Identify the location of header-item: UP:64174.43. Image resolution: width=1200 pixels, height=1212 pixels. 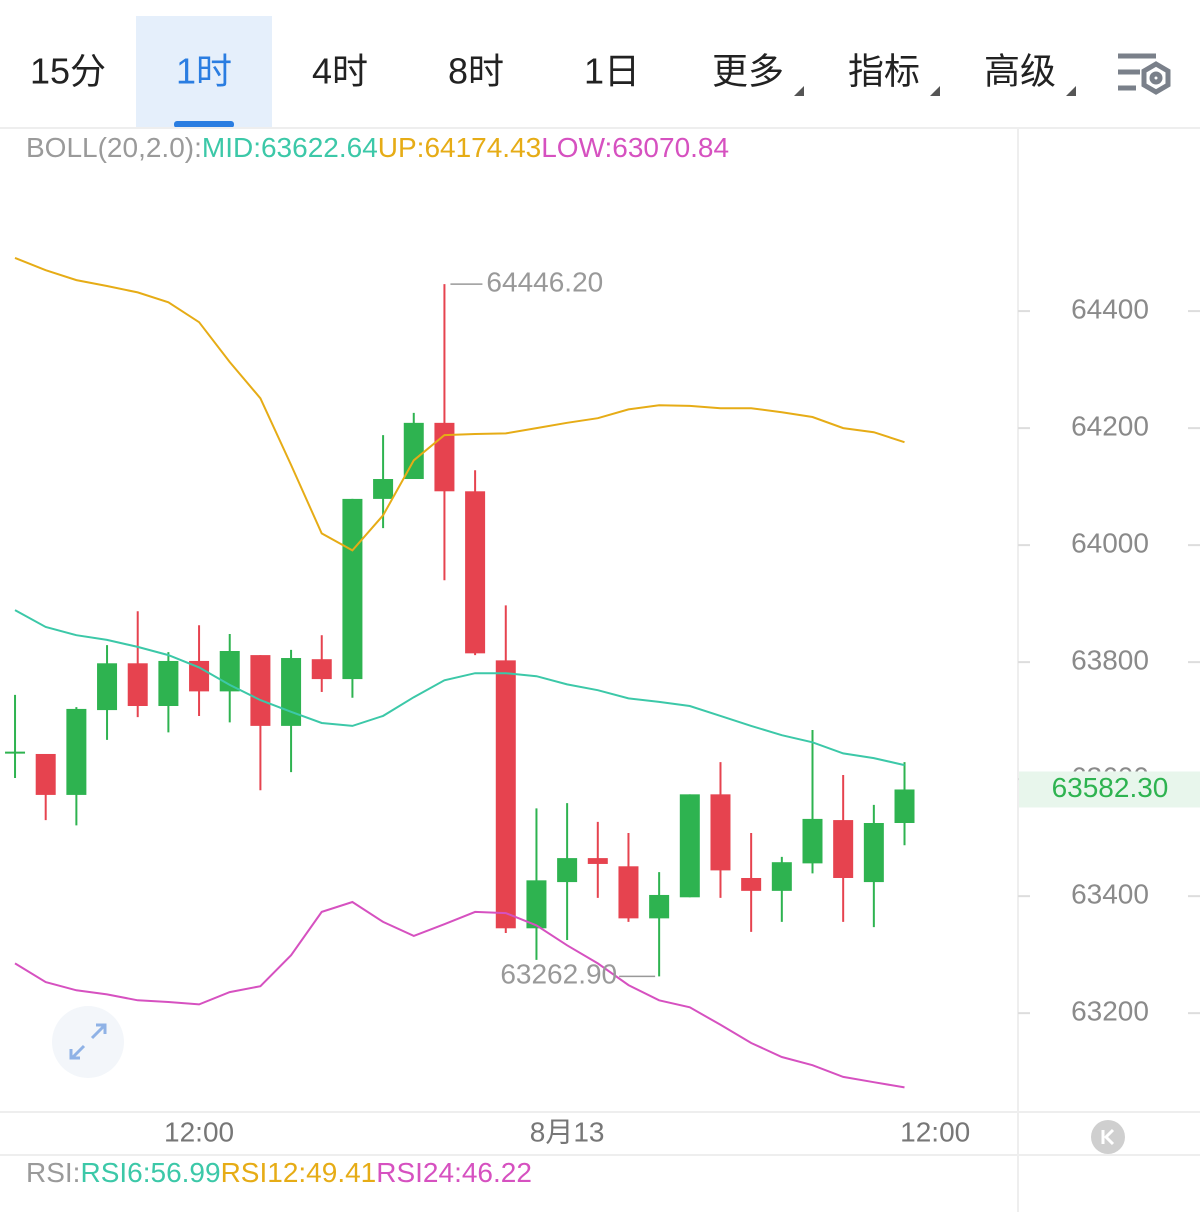
(459, 147).